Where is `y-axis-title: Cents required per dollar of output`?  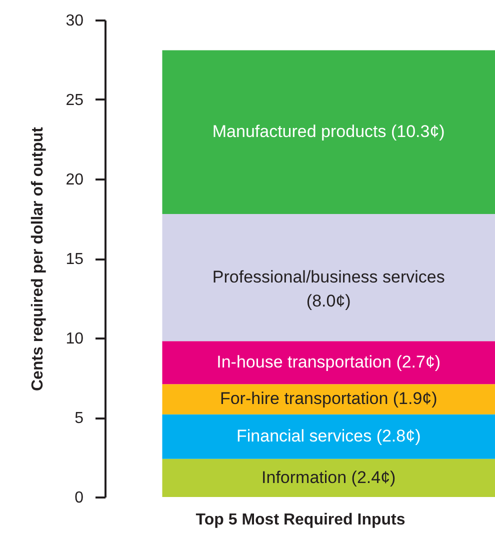 y-axis-title: Cents required per dollar of output is located at coordinates (38, 259).